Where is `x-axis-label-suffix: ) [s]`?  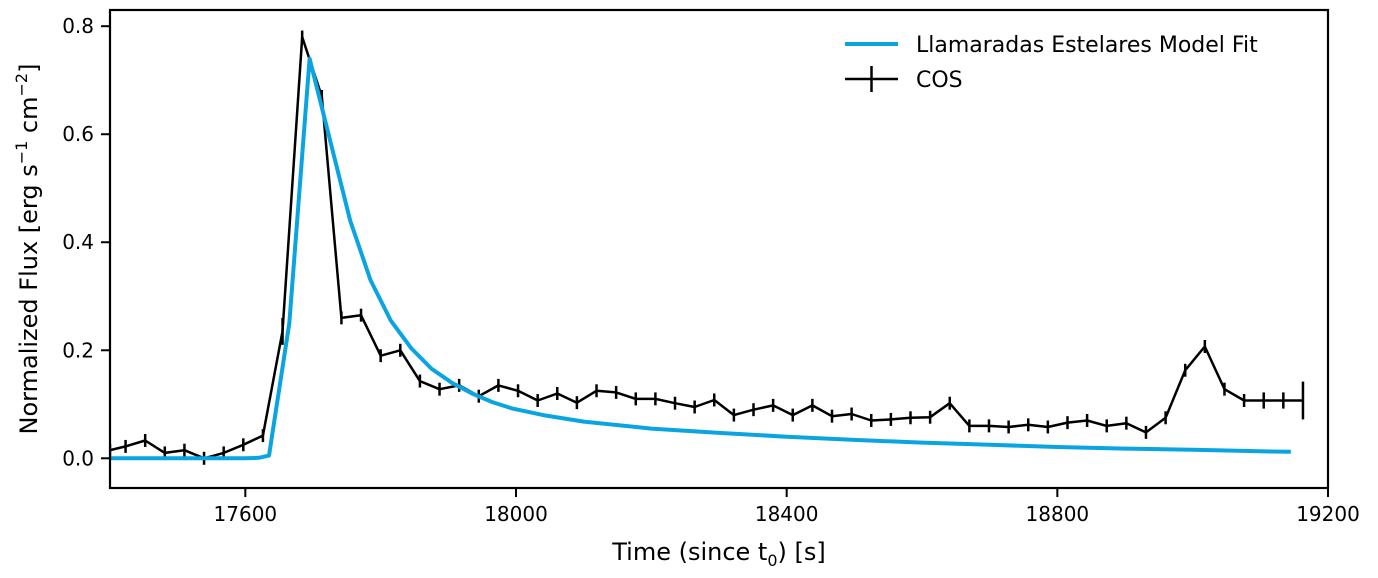 x-axis-label-suffix: ) [s] is located at coordinates (802, 552).